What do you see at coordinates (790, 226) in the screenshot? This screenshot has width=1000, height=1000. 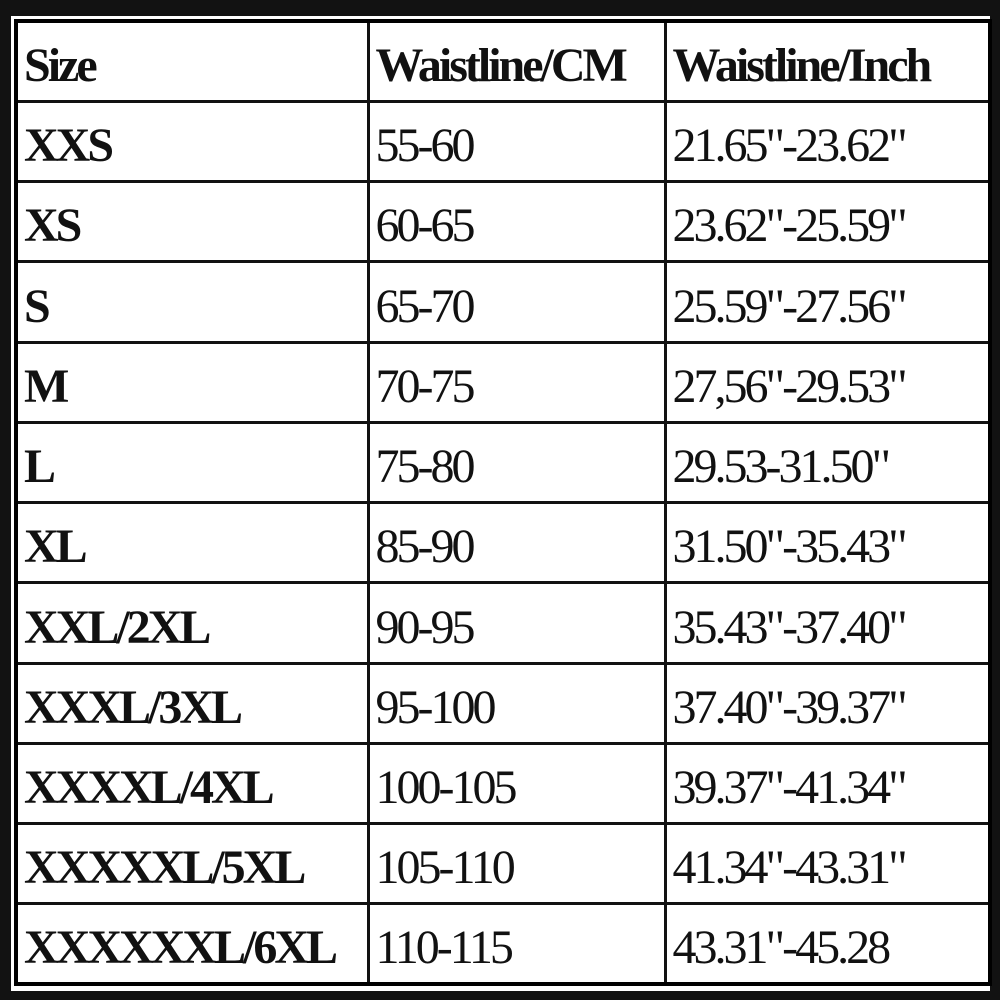 I see `waist-inch-cell-text: 23.62"-25.59"` at bounding box center [790, 226].